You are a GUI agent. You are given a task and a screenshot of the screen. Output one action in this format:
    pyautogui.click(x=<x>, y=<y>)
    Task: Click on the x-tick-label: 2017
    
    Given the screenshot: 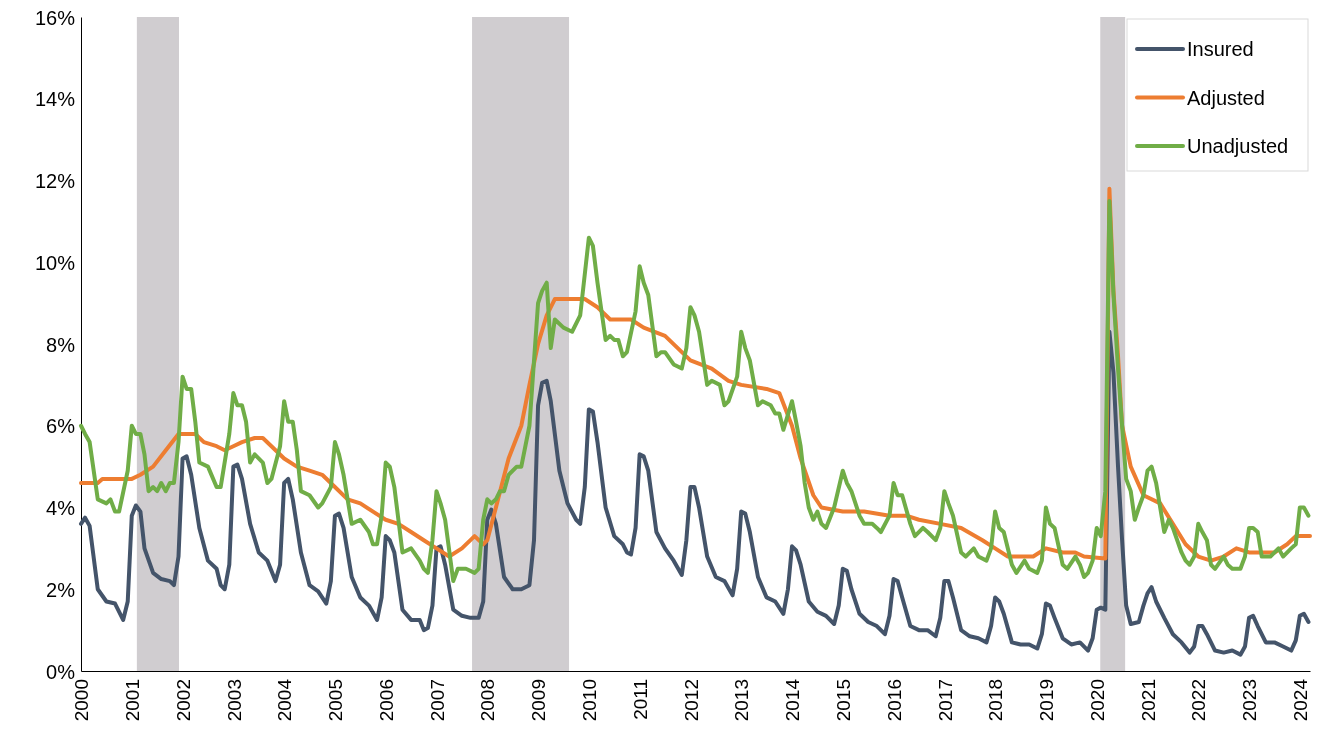 What is the action you would take?
    pyautogui.click(x=945, y=700)
    